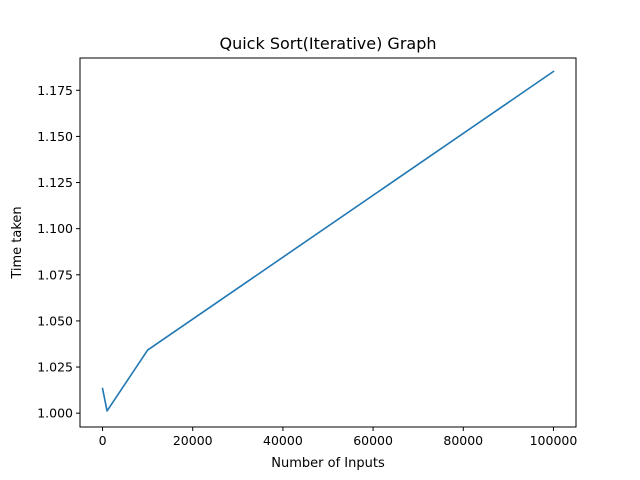  I want to click on y-tick-label: 1.075, so click(55, 274).